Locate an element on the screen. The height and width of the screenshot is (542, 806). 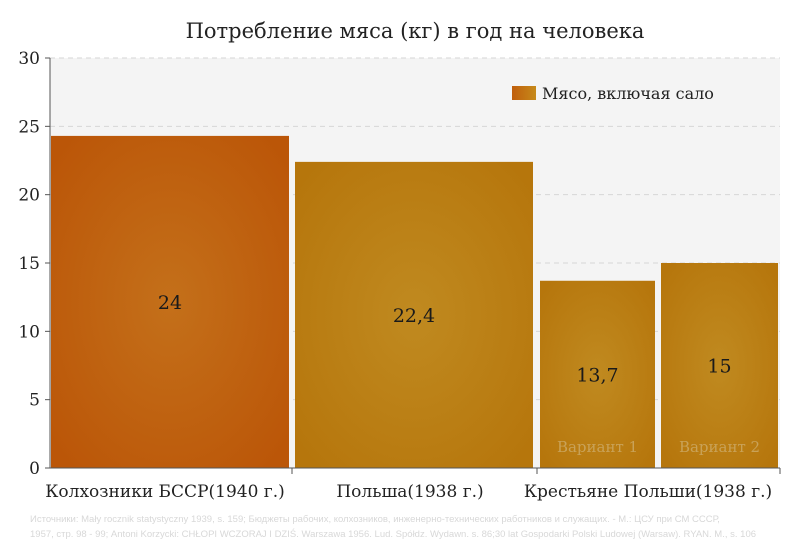
y-tick-label: 5 is located at coordinates (34, 401).